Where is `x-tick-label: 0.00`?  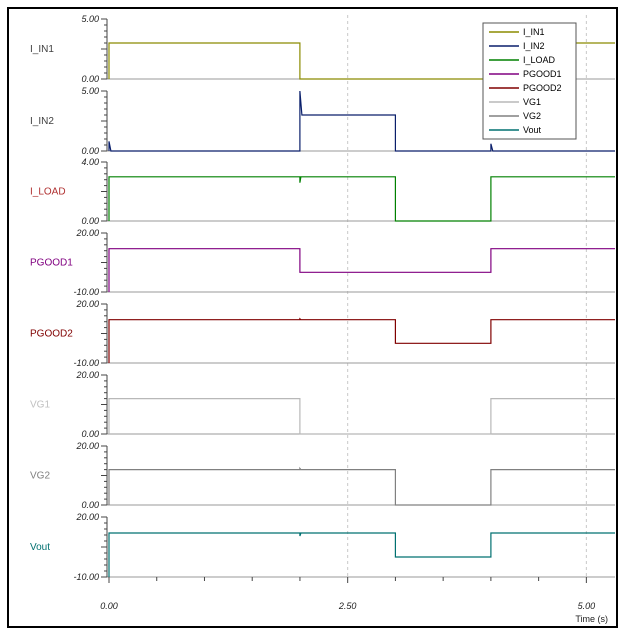
x-tick-label: 0.00 is located at coordinates (109, 606).